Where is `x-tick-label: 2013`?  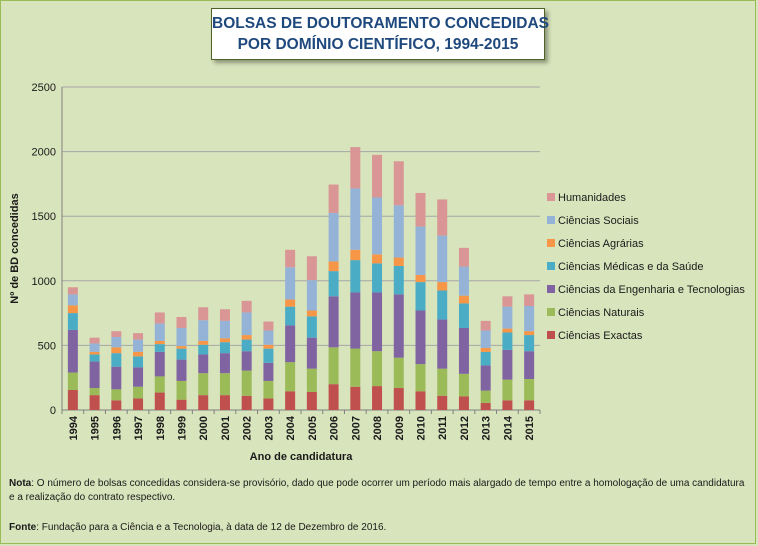
x-tick-label: 2013 is located at coordinates (487, 428).